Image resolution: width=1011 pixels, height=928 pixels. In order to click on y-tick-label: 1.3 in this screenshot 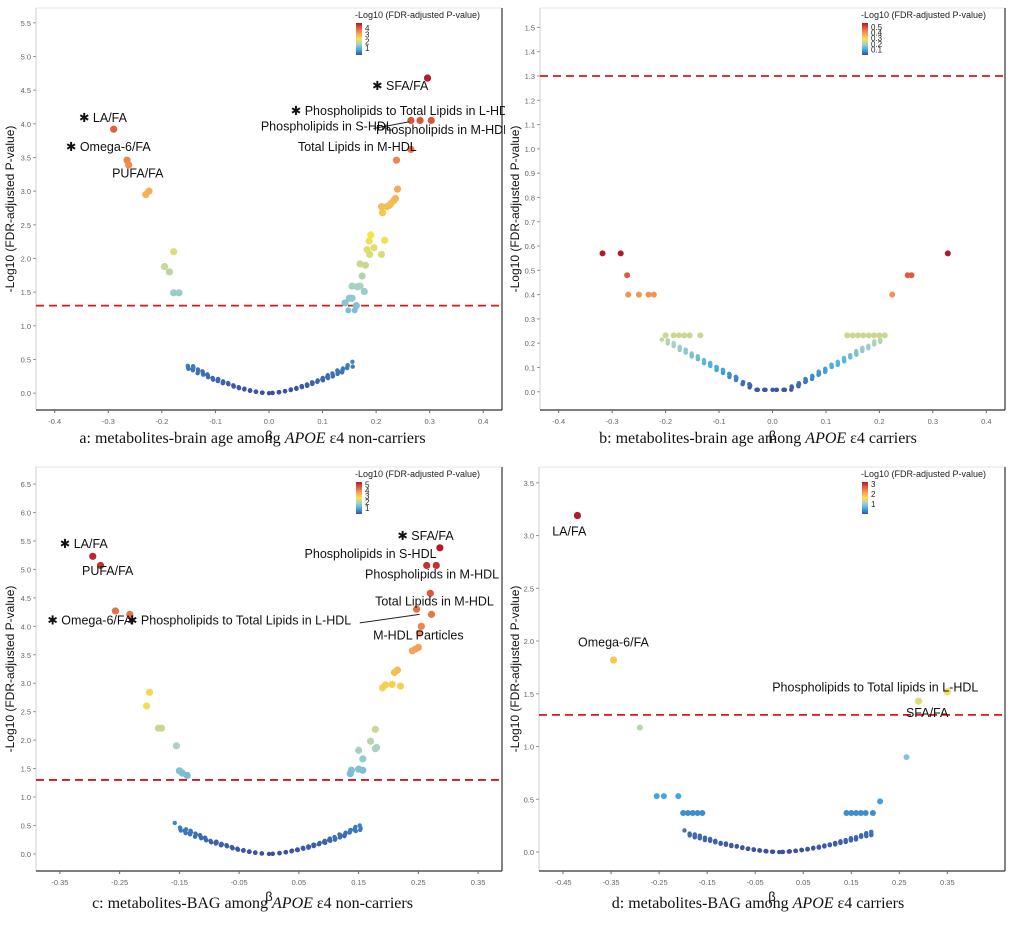, I will do `click(530, 76)`.